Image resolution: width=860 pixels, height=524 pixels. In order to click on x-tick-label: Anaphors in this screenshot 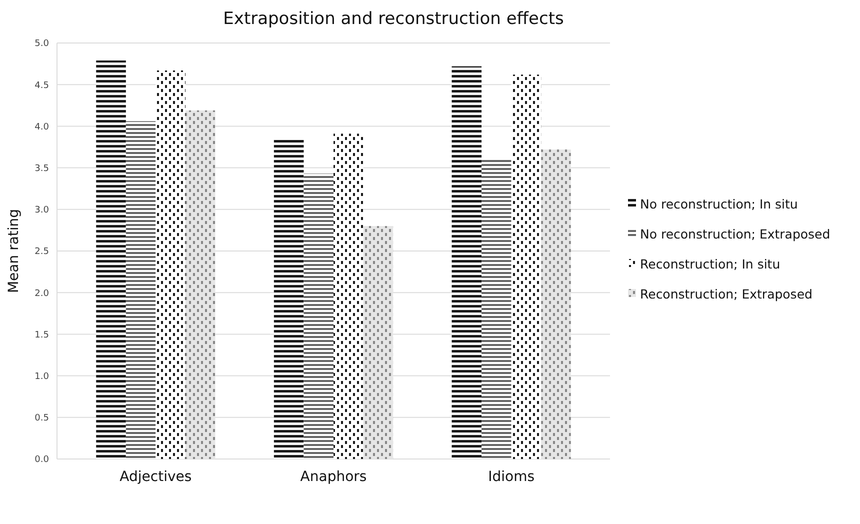, I will do `click(333, 477)`.